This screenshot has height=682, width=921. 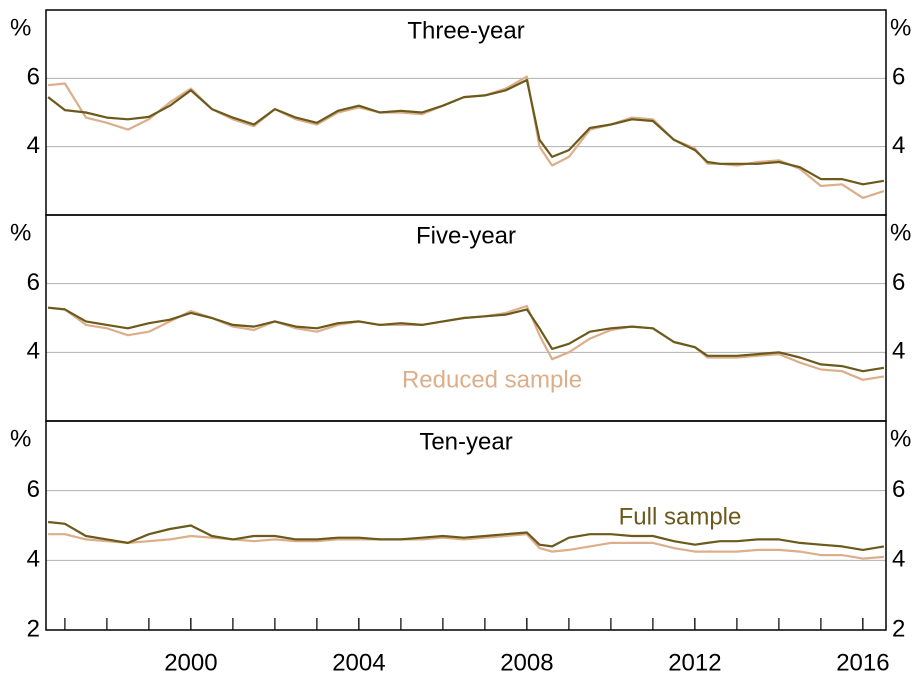 I want to click on x-tick-label: 2016, so click(x=862, y=662).